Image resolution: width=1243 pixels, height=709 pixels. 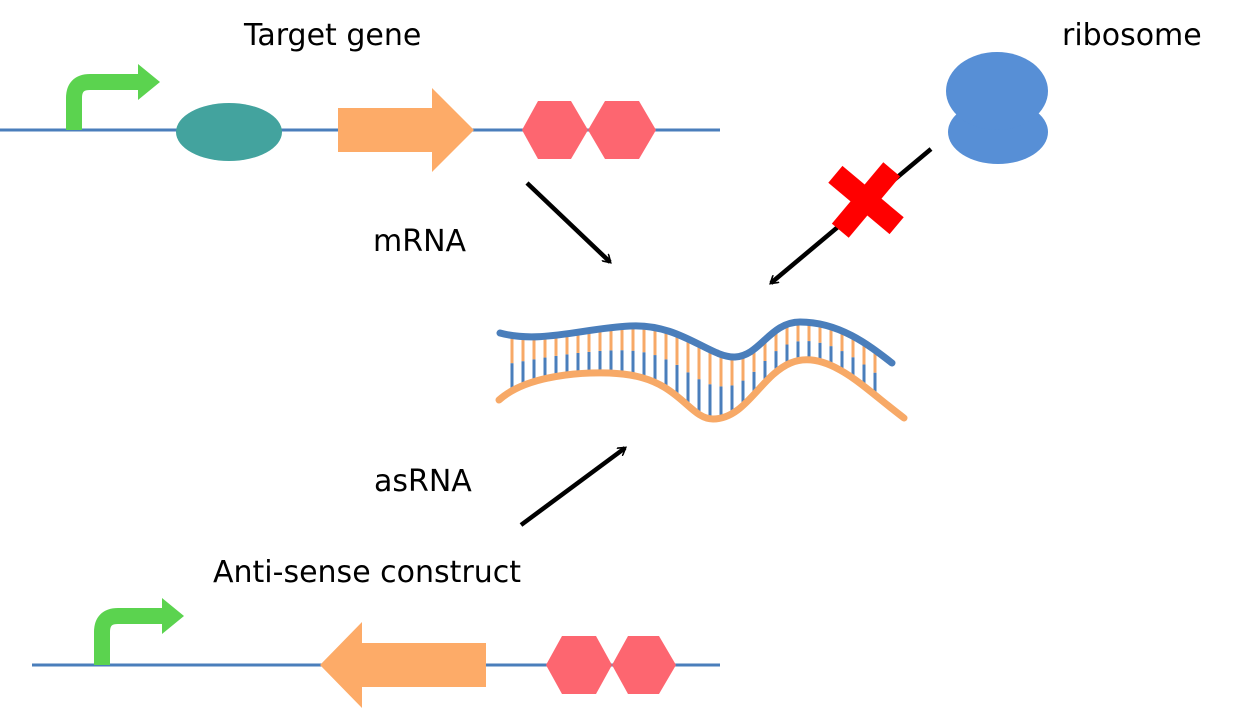 What do you see at coordinates (866, 200) in the screenshot?
I see `blocked-x-icon` at bounding box center [866, 200].